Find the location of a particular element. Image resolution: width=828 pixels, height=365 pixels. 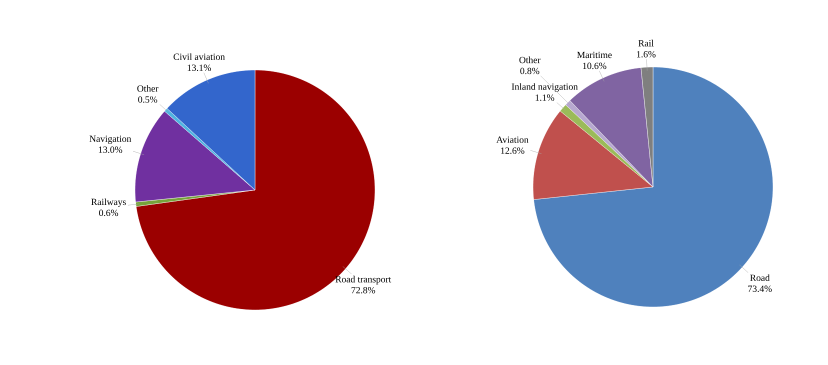

data-label: 1.6% is located at coordinates (646, 54).